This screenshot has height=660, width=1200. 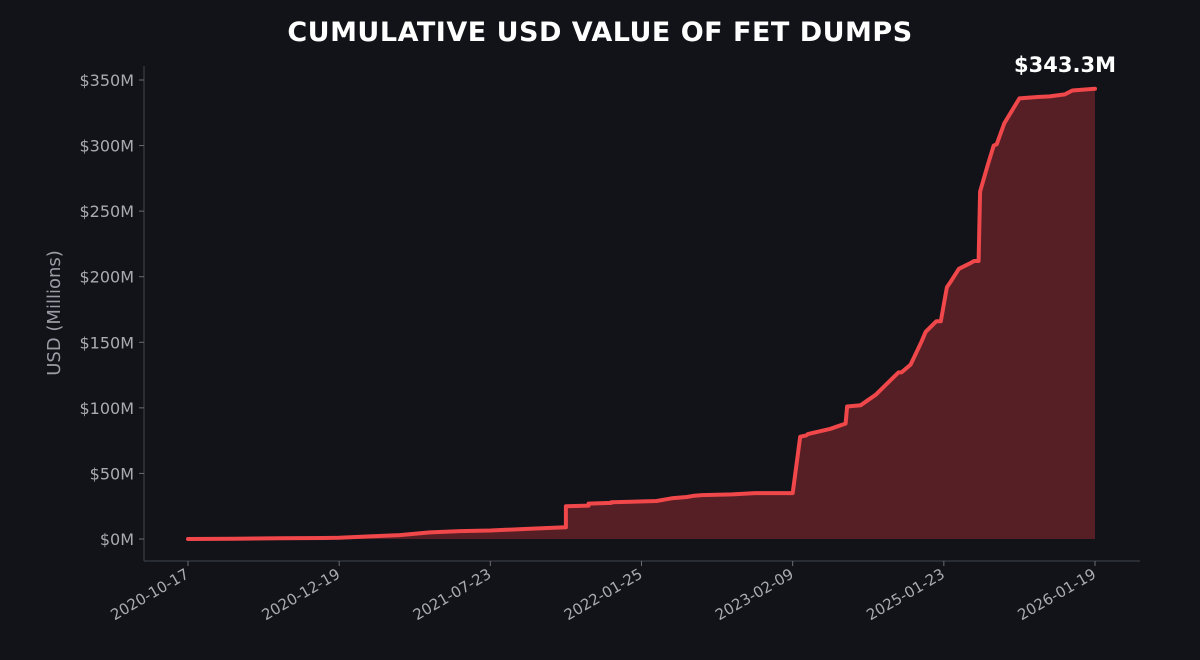 I want to click on y-axis-label: USD (Millions), so click(x=54, y=313).